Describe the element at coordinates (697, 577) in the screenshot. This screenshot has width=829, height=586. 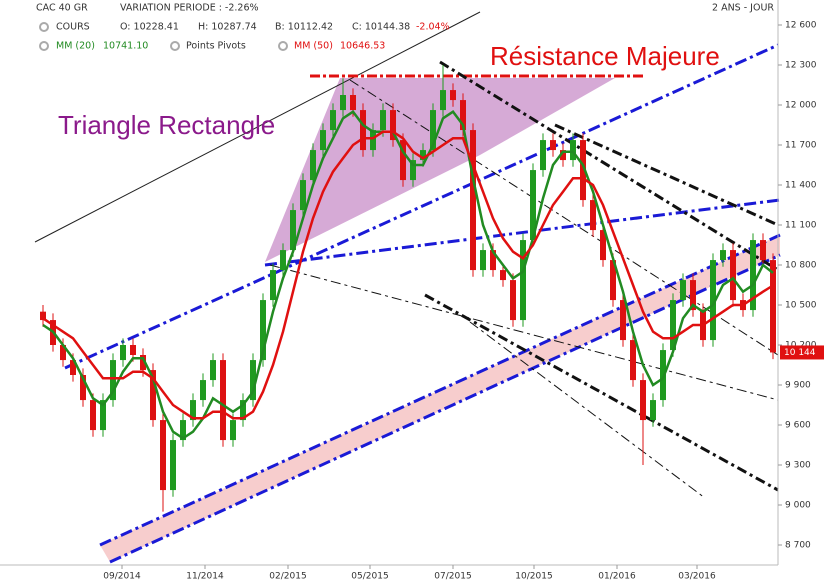
I see `x-tick-label: 03/2016` at that location.